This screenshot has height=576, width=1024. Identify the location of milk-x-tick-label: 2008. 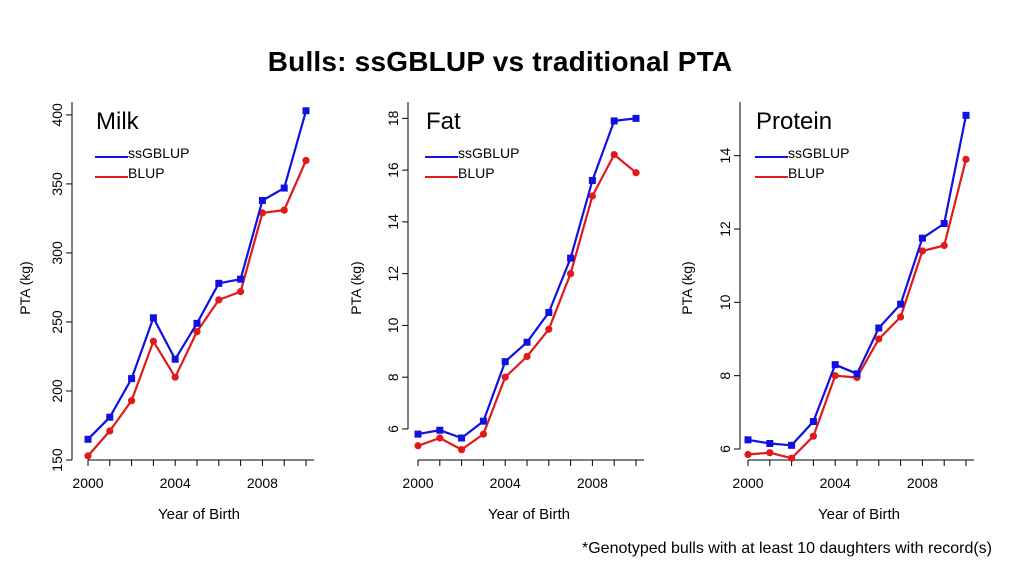
(262, 483).